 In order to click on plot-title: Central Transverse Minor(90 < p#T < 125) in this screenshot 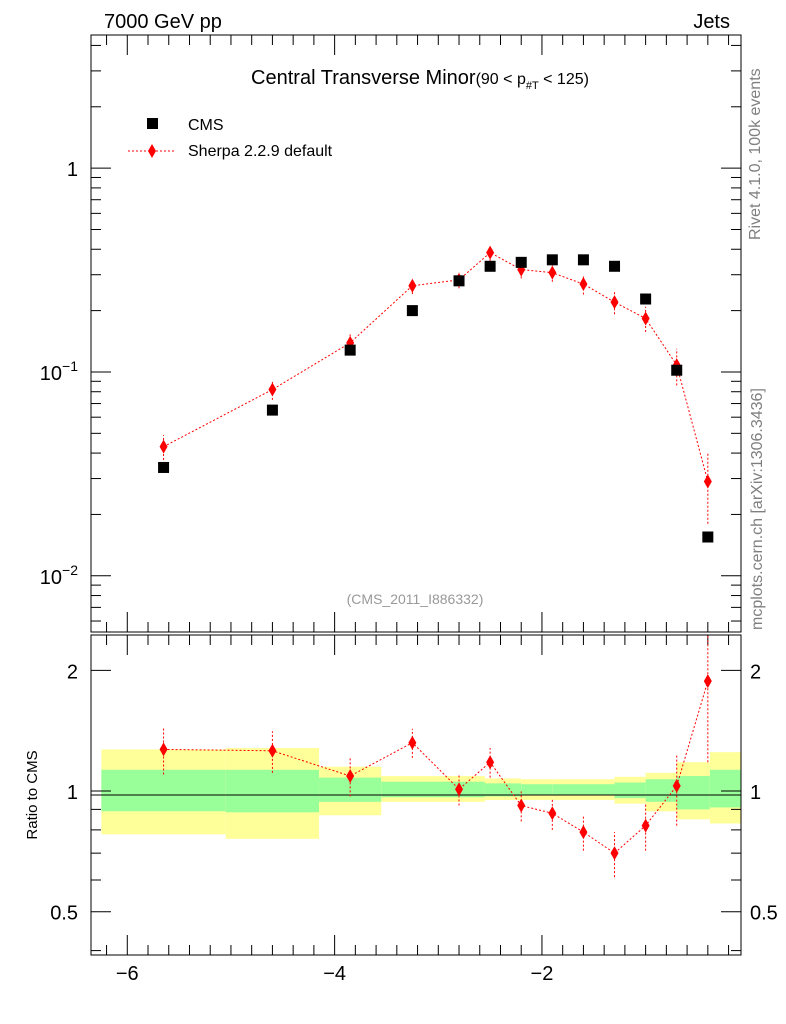, I will do `click(420, 79)`.